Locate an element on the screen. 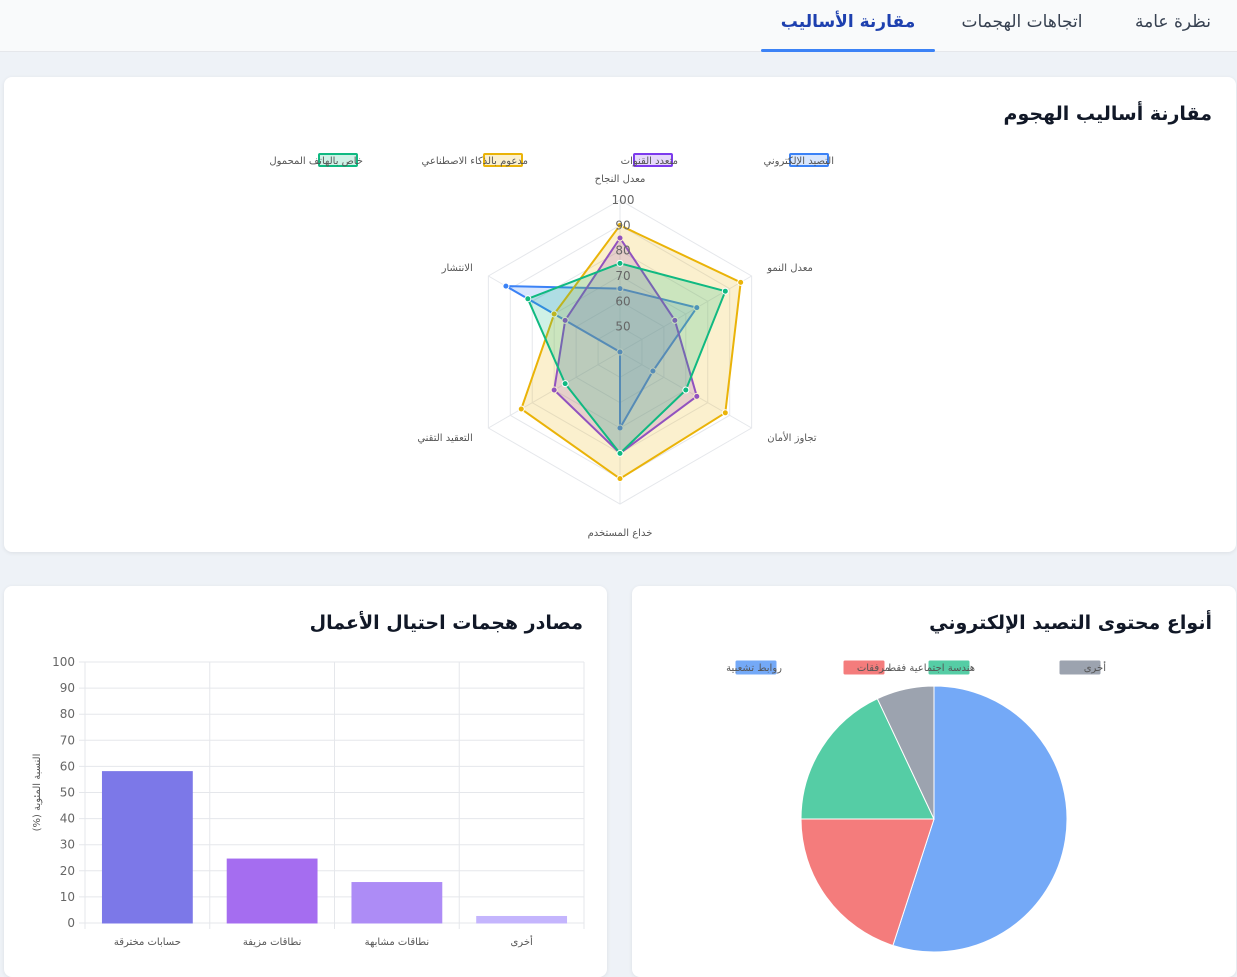 This screenshot has height=977, width=1237. radar-tick-label: 70 is located at coordinates (622, 276).